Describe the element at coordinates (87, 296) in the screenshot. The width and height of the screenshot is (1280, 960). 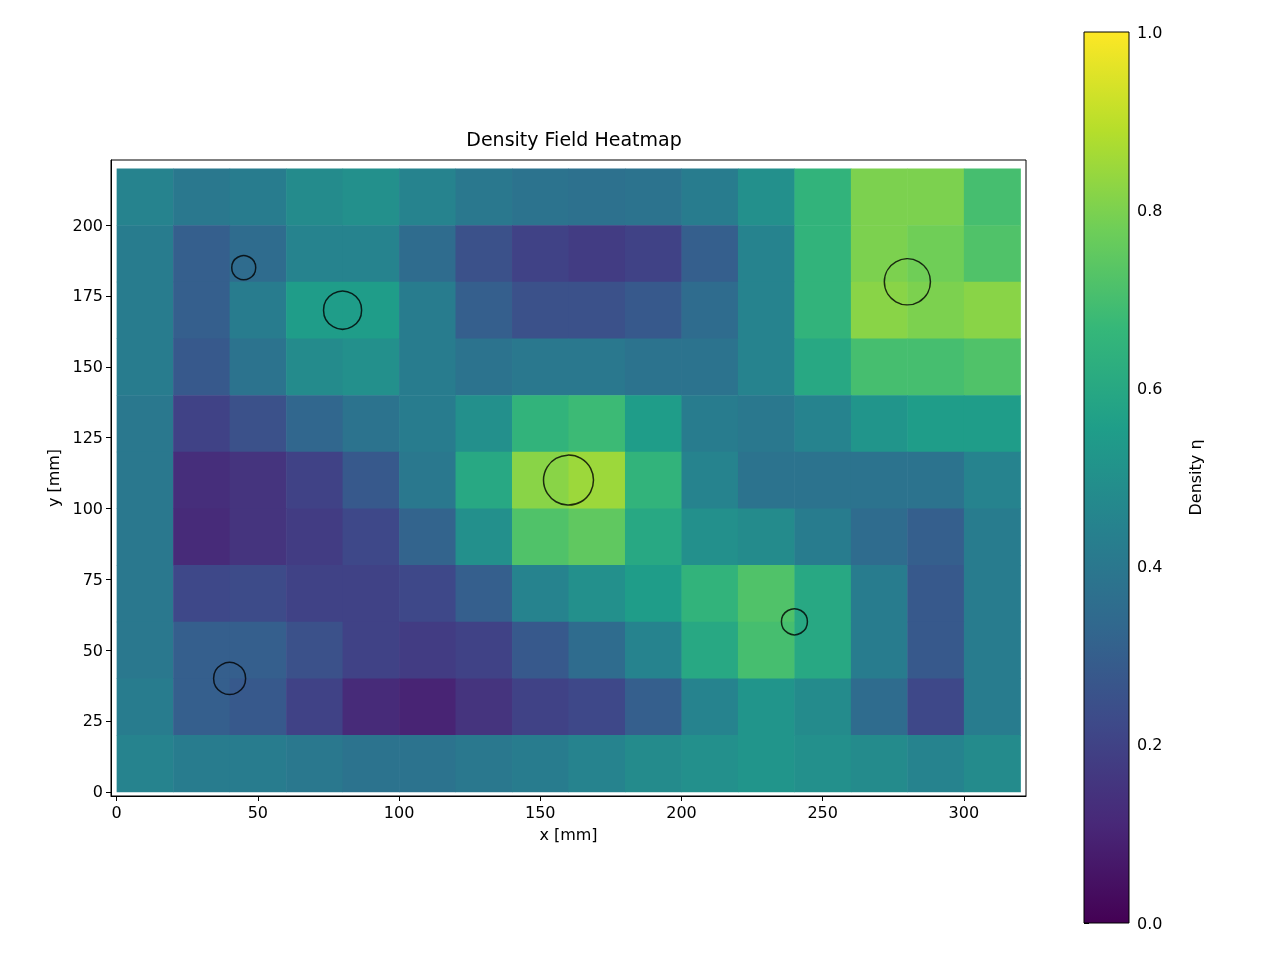
I see `y-tick-label: 175` at that location.